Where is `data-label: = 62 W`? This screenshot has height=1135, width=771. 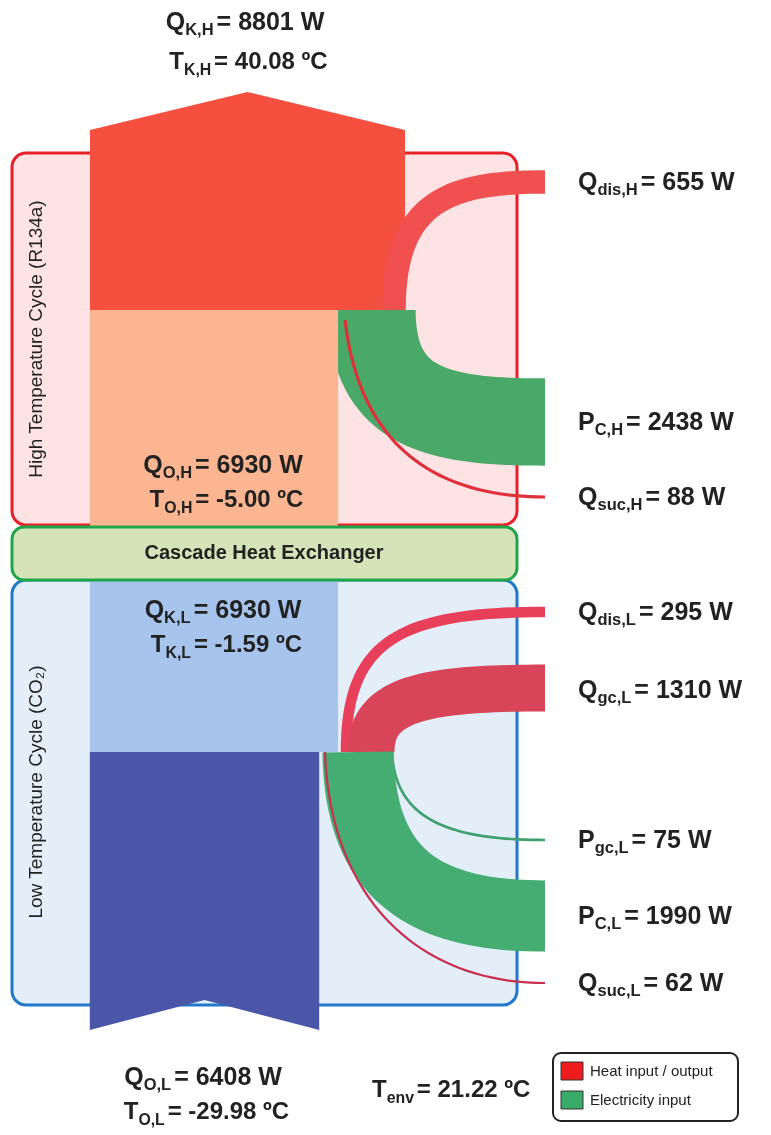
data-label: = 62 W is located at coordinates (683, 982).